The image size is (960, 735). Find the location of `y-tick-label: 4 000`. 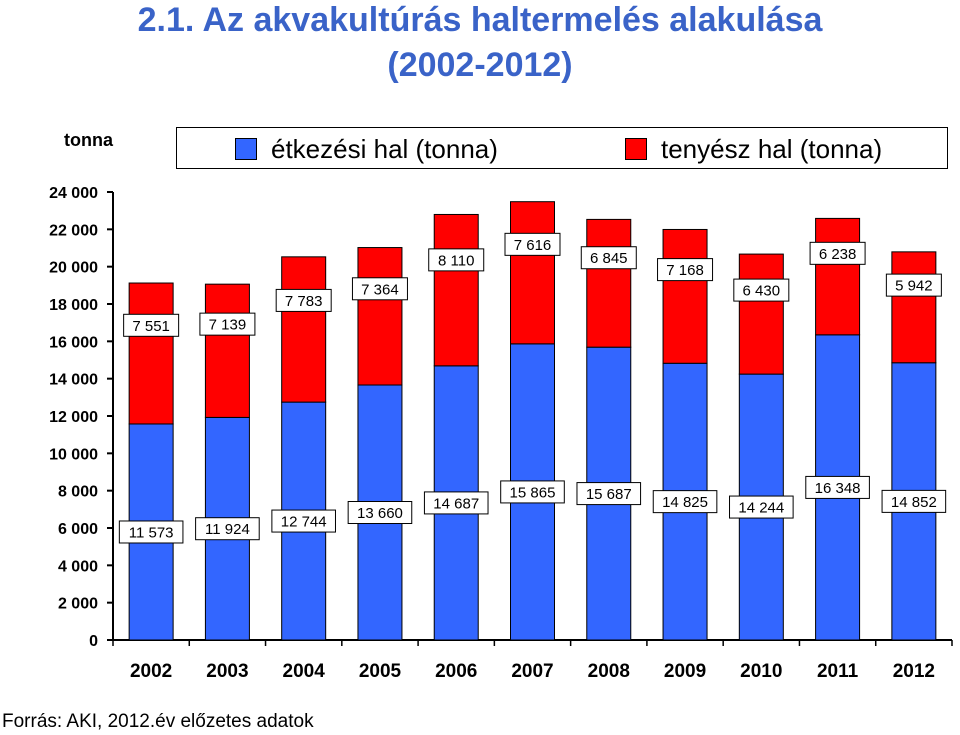

y-tick-label: 4 000 is located at coordinates (78, 566).